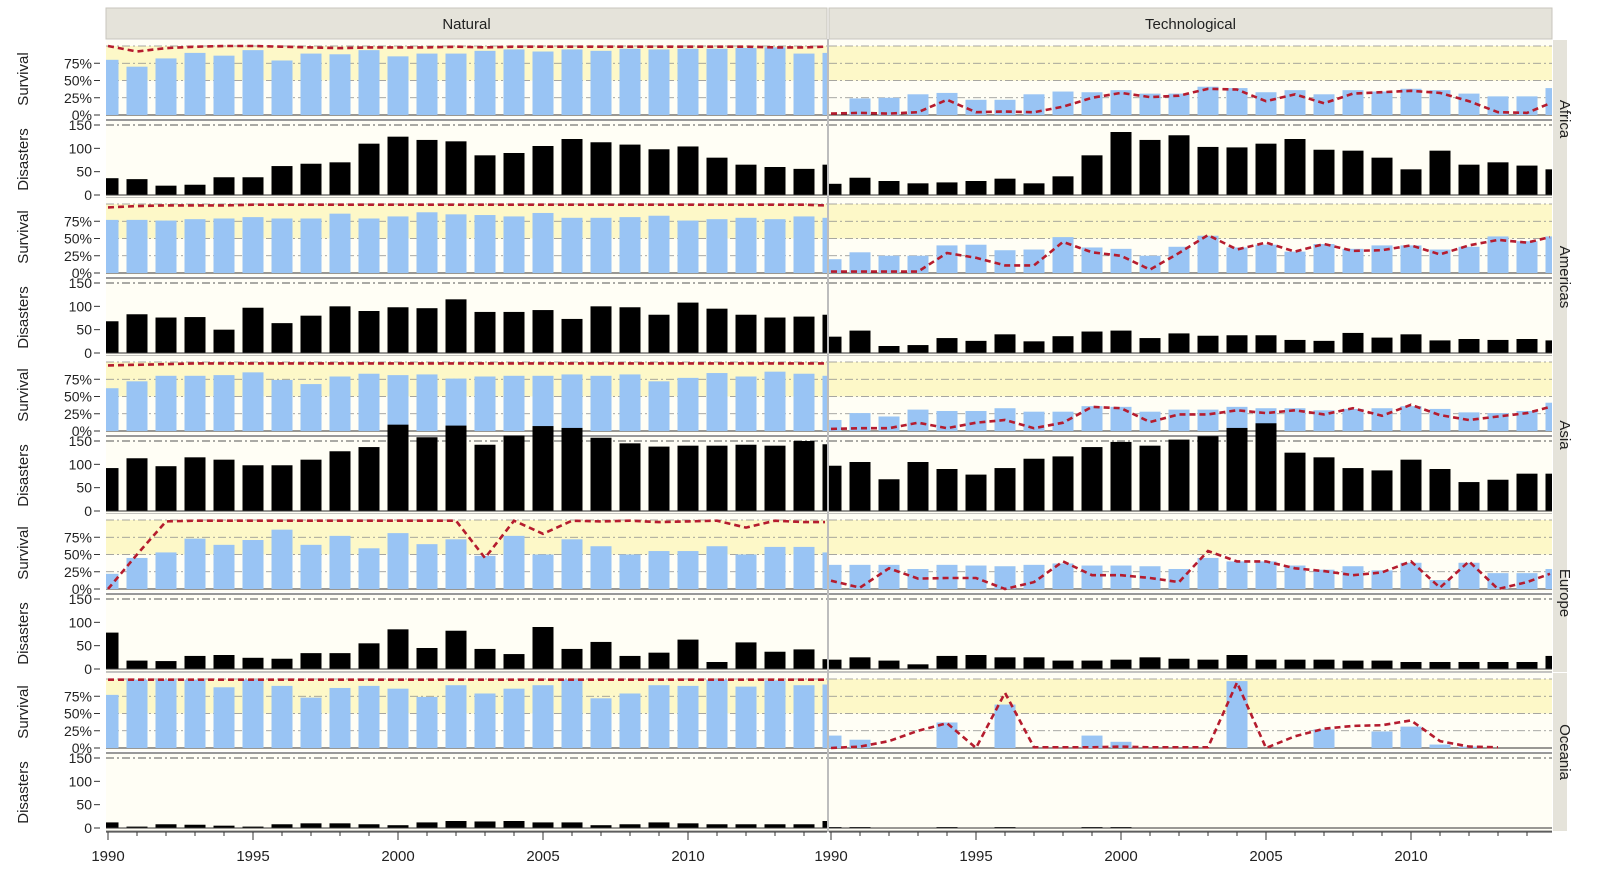  Describe the element at coordinates (23, 633) in the screenshot. I see `row-label-disasters: Disasters` at that location.